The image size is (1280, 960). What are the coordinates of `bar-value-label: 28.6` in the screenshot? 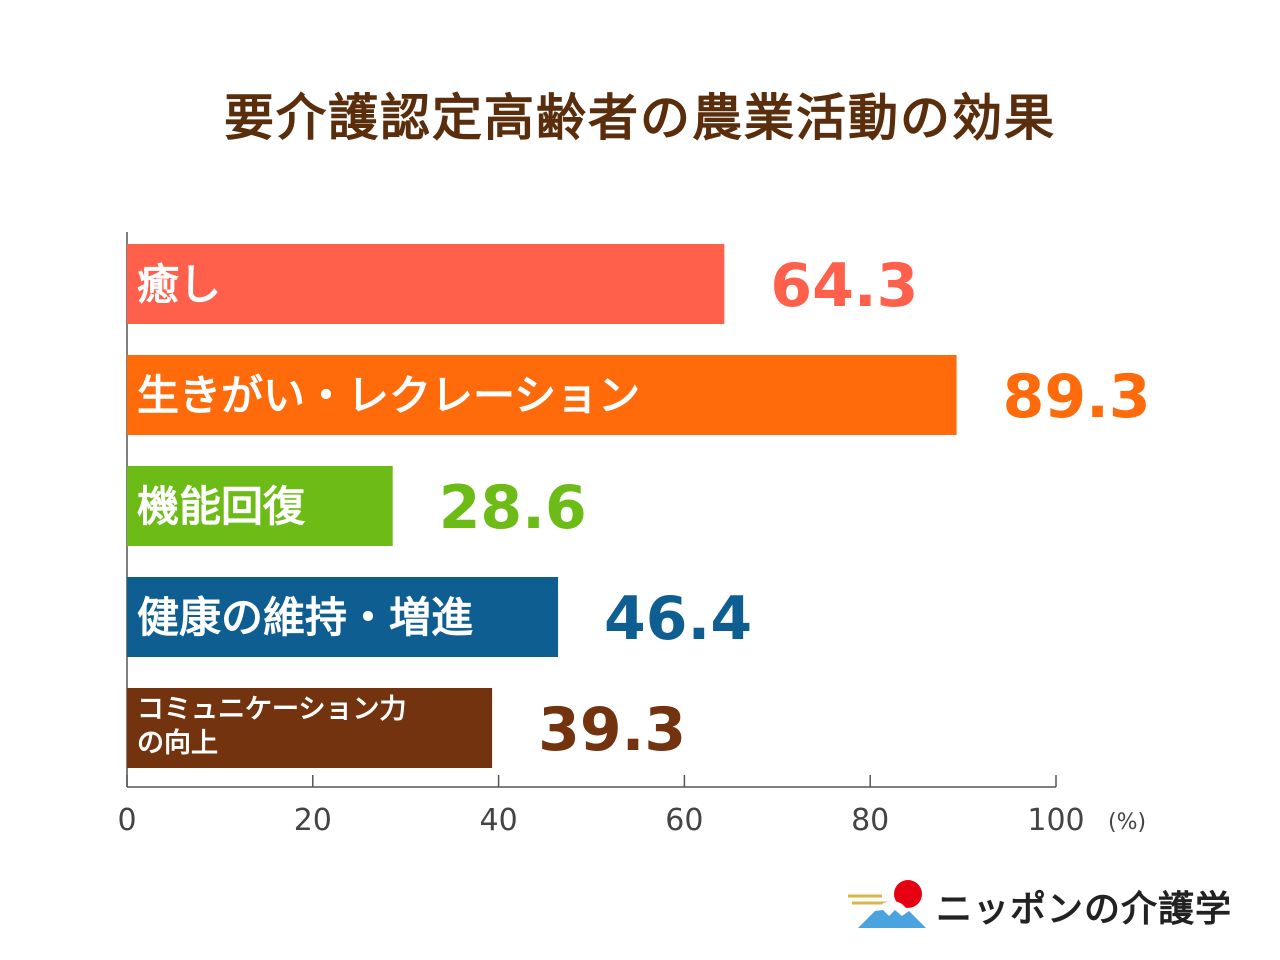 It's located at (513, 508).